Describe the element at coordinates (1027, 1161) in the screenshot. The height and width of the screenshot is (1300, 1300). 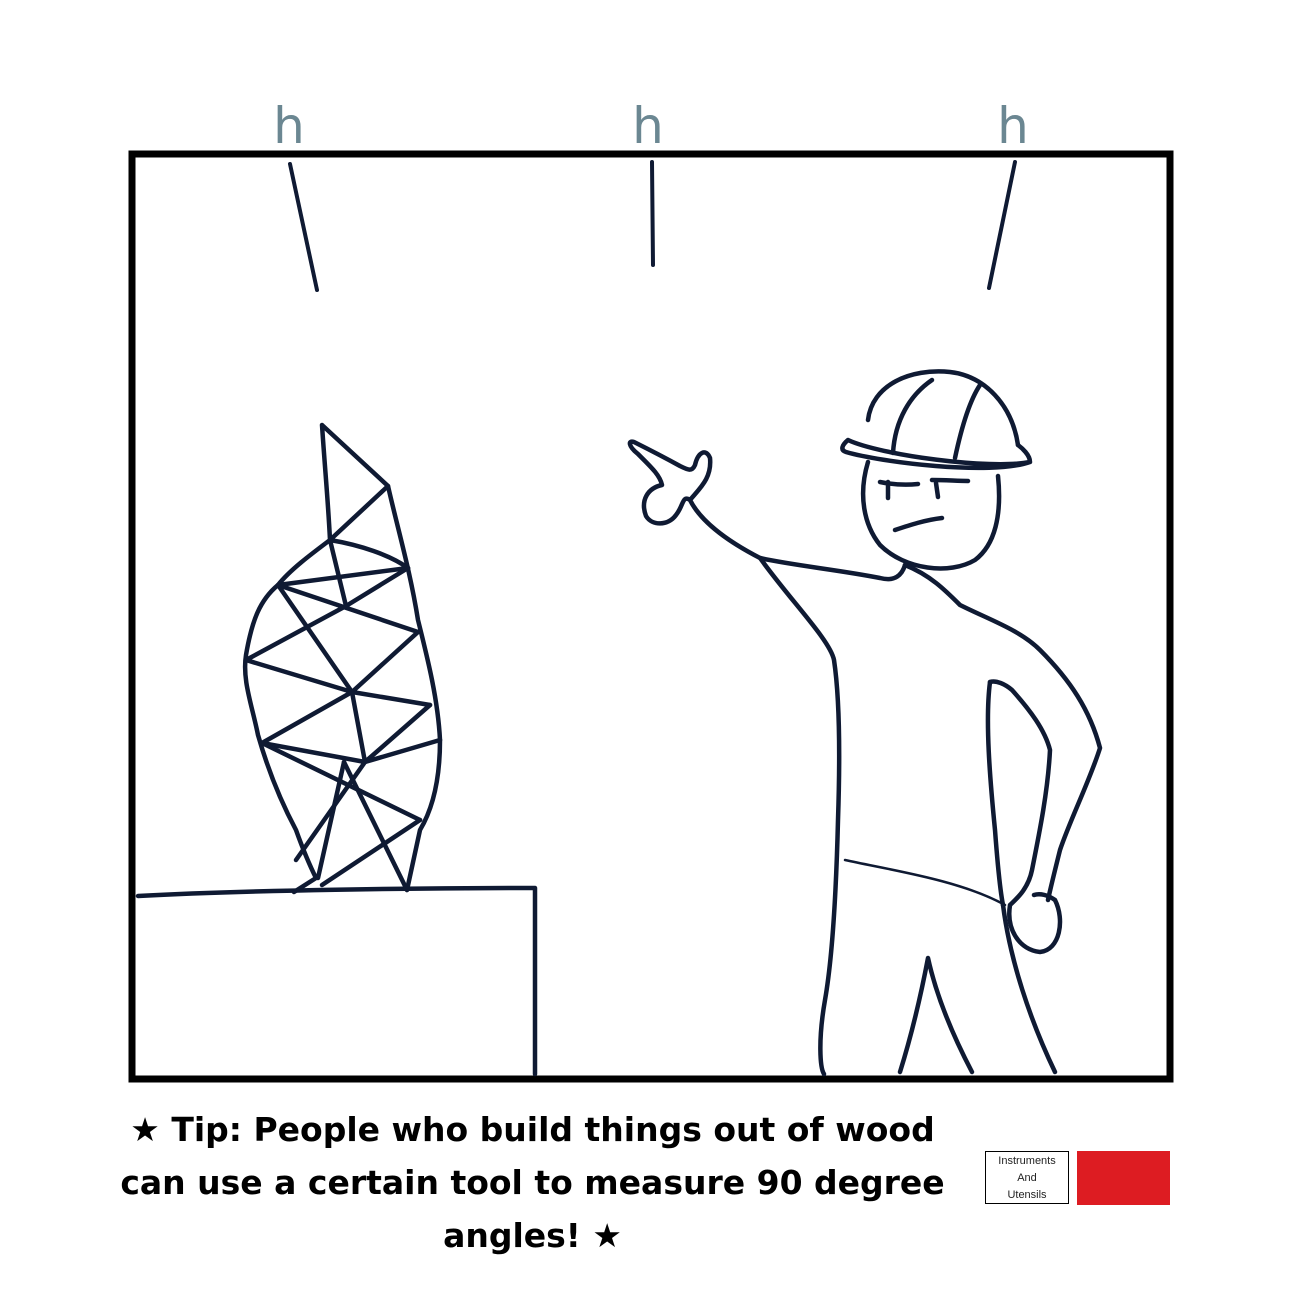
I see `category-label-line-1: Instruments` at that location.